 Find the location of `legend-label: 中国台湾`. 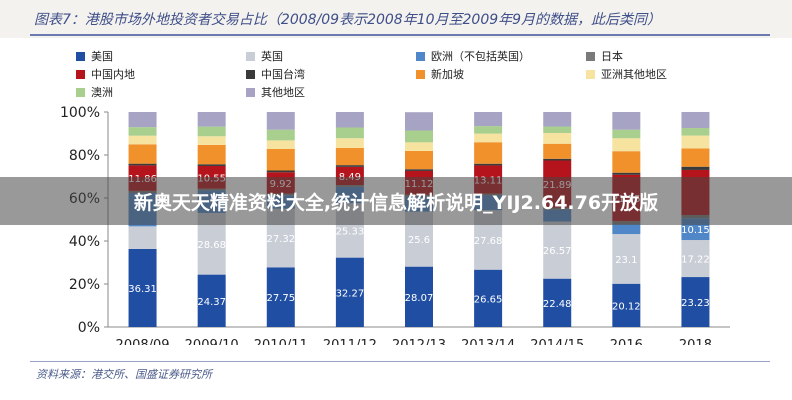

legend-label: 中国台湾 is located at coordinates (283, 74).